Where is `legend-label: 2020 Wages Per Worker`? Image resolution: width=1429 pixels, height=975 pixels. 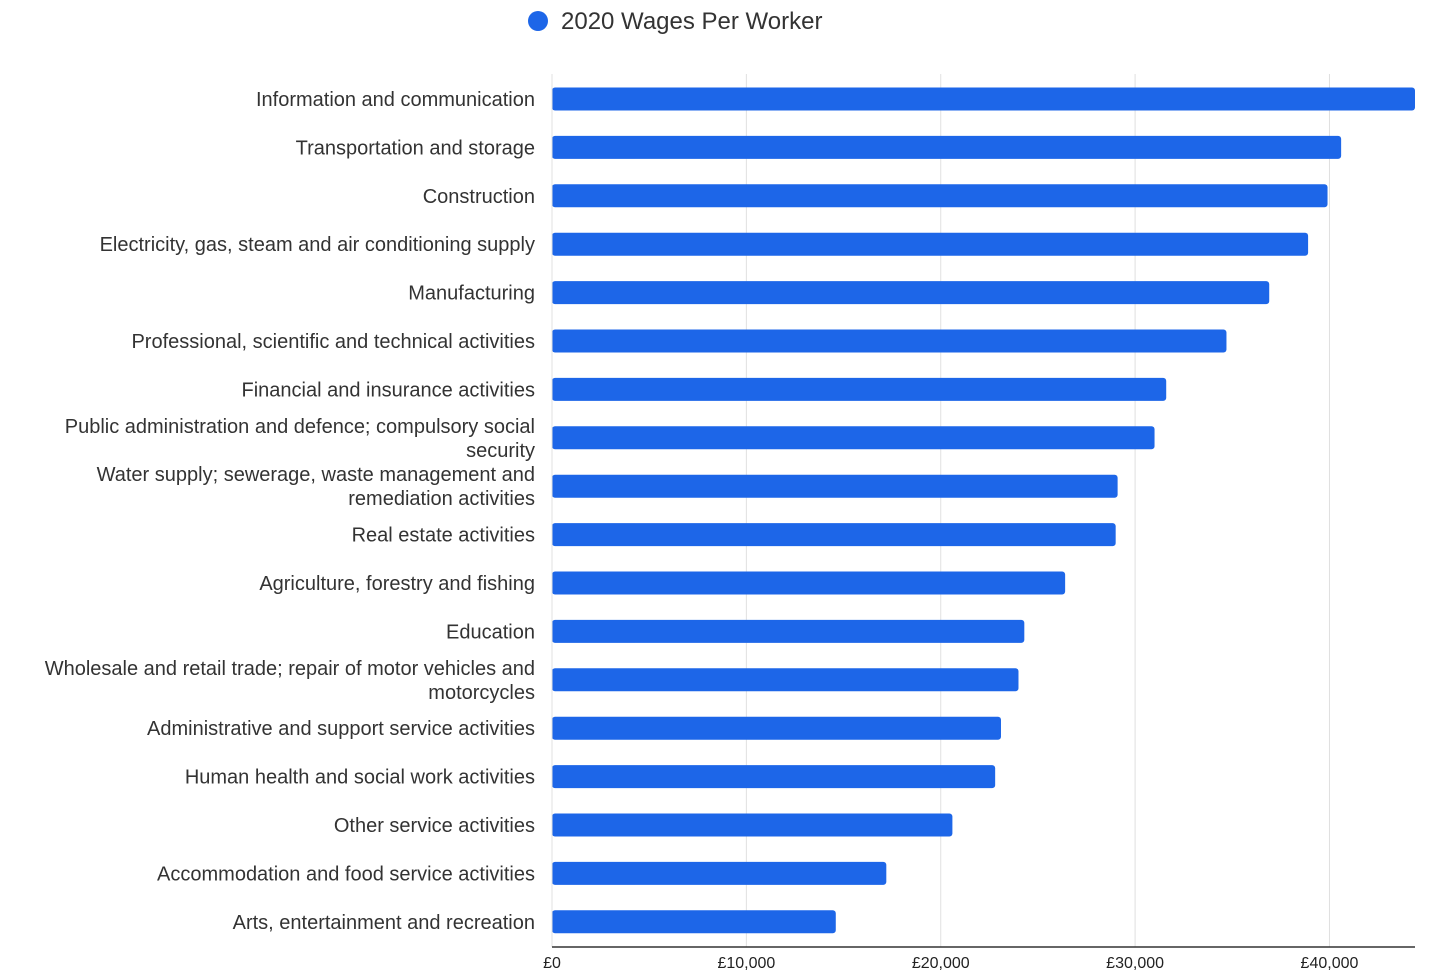
legend-label: 2020 Wages Per Worker is located at coordinates (691, 21).